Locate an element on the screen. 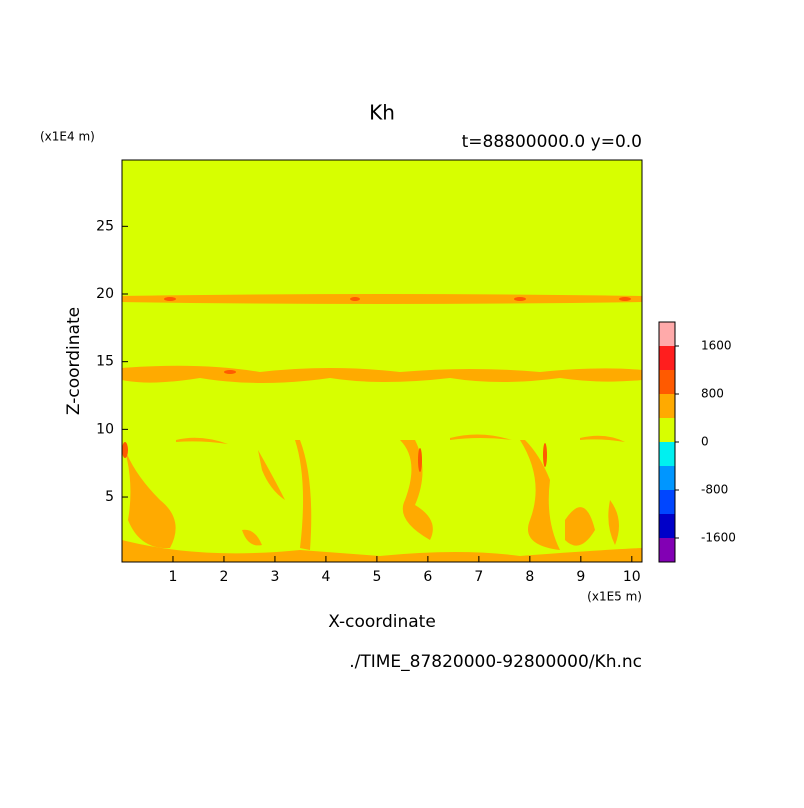 The image size is (804, 808). x-axis-title: X-coordinate is located at coordinates (382, 622).